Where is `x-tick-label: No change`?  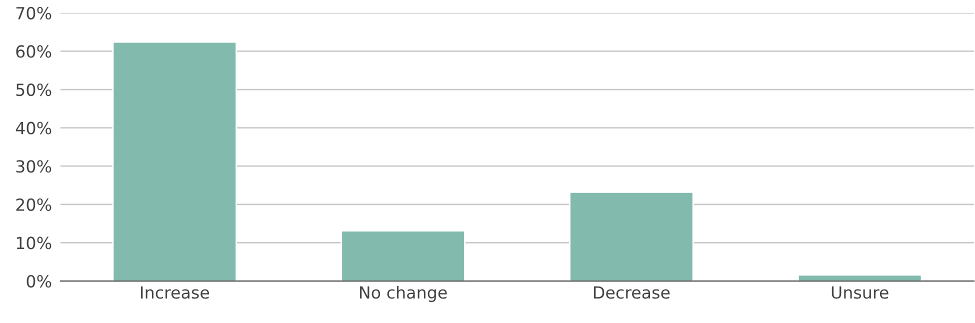
x-tick-label: No change is located at coordinates (403, 294).